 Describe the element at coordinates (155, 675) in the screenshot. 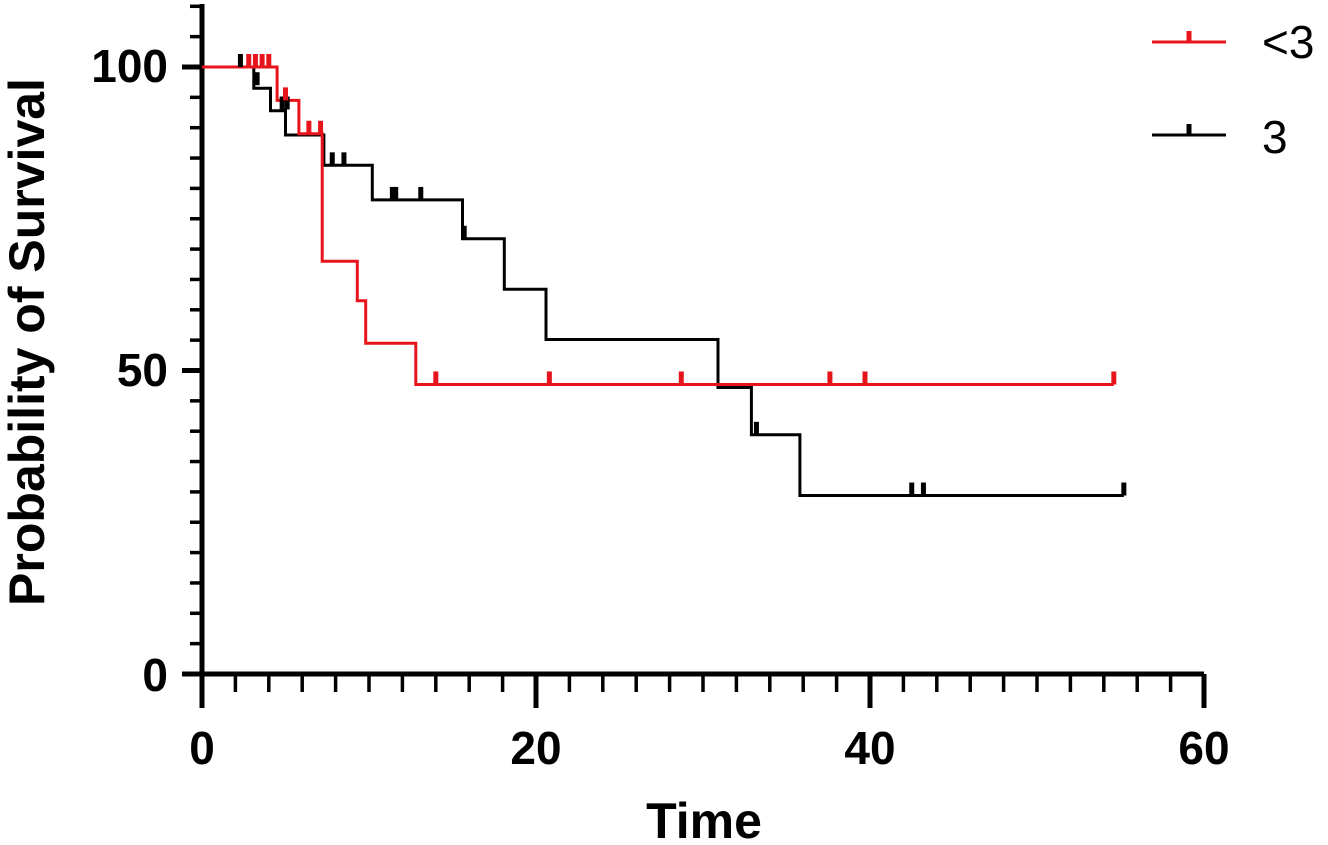

I see `y-tick-label-0: 0` at that location.